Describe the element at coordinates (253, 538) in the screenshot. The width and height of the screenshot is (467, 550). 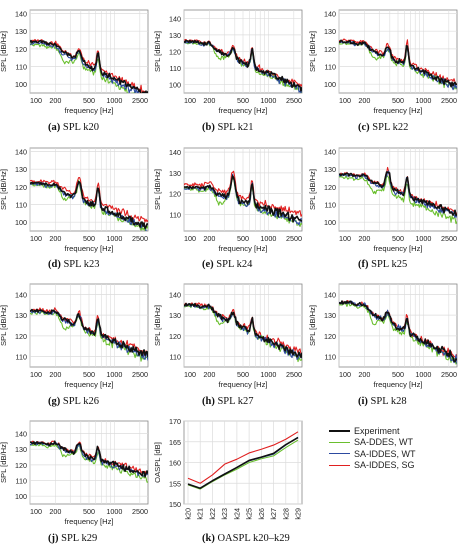
I see `panel-caption-text: OASPL k20–k29` at that location.